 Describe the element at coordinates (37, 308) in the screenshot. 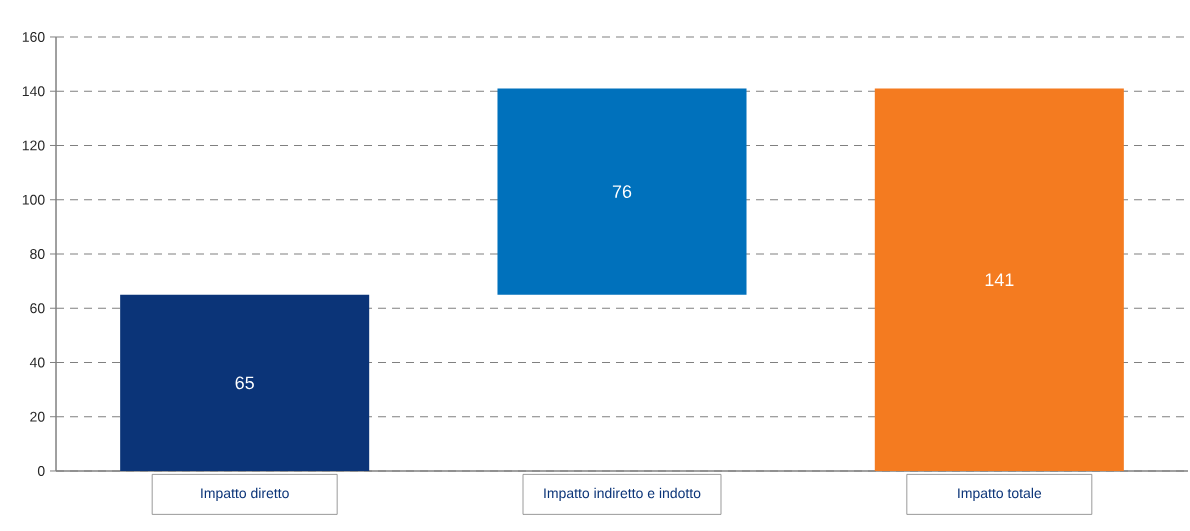

I see `y-tick-label: 60` at that location.